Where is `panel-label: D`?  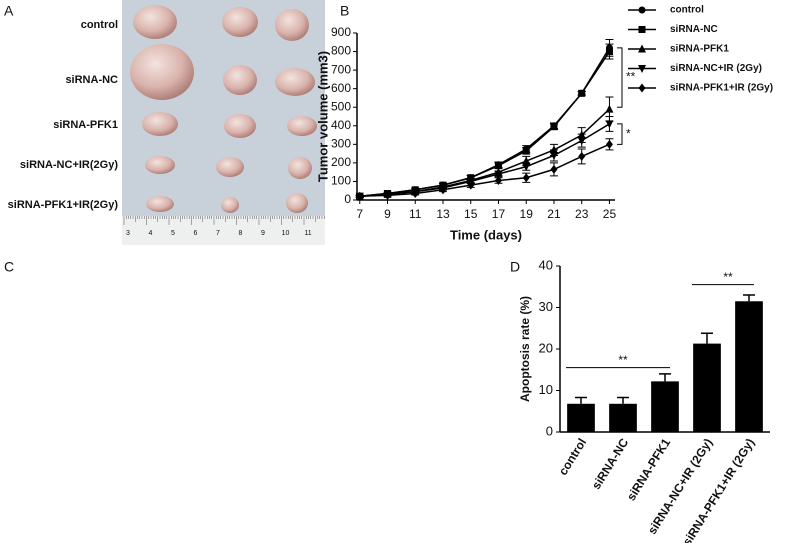
panel-label: D is located at coordinates (515, 267).